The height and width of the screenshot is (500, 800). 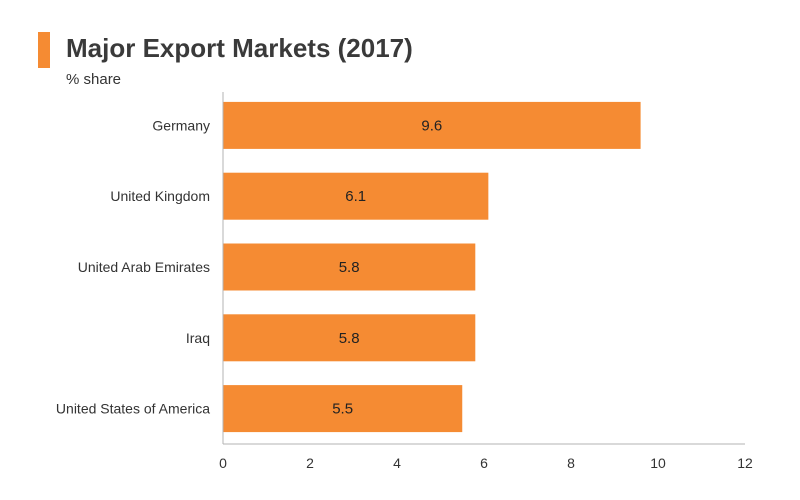 What do you see at coordinates (223, 463) in the screenshot?
I see `x-tick-label-0: 0` at bounding box center [223, 463].